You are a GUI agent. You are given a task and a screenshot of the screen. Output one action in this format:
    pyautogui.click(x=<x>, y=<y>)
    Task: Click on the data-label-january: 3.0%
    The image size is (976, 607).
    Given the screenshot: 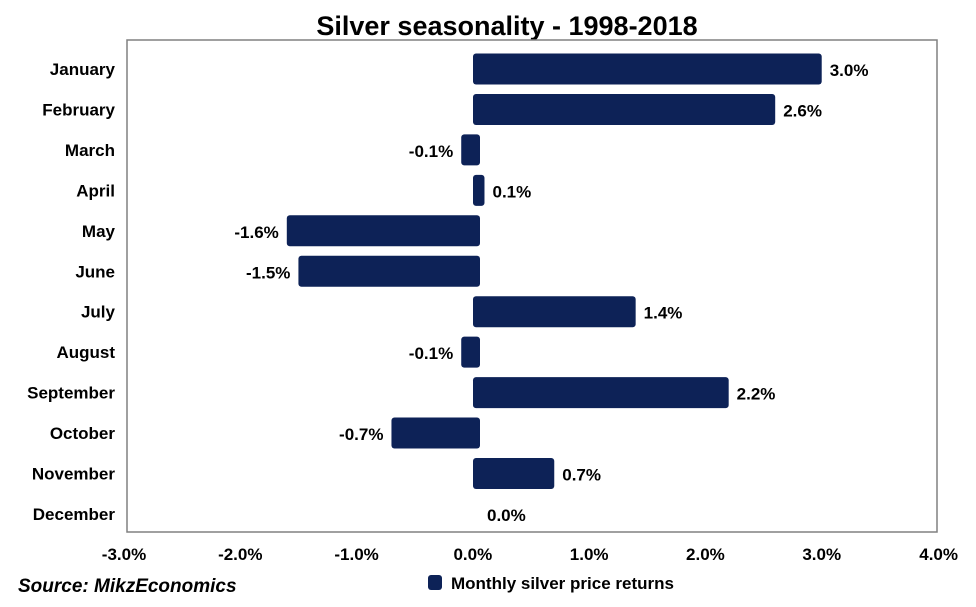 What is the action you would take?
    pyautogui.click(x=849, y=70)
    